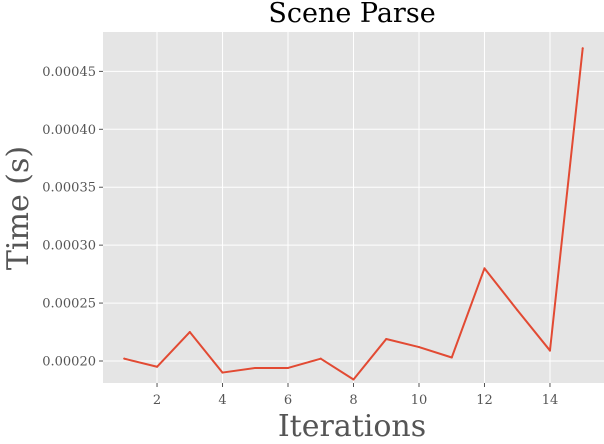  Describe the element at coordinates (352, 426) in the screenshot. I see `x-axis-label: Iterations` at that location.